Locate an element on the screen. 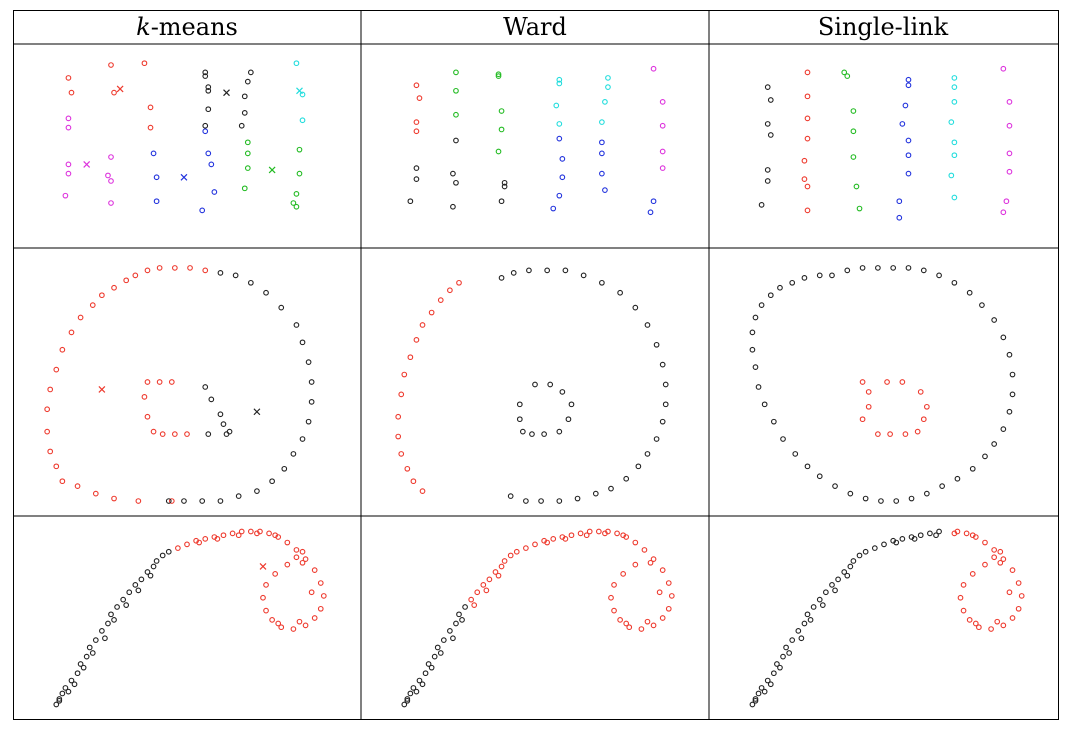 Image resolution: width=1076 pixels, height=734 pixels. scatter-panel is located at coordinates (887, 618).